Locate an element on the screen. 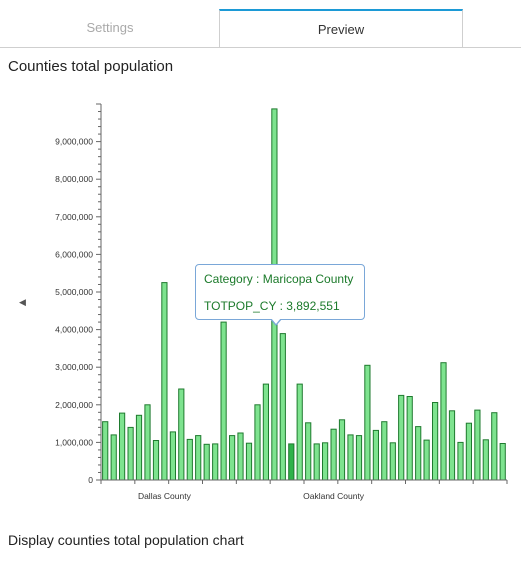 The image size is (521, 564). tooltip-value: TOTPOP_CY : 3,892,551 is located at coordinates (272, 306).